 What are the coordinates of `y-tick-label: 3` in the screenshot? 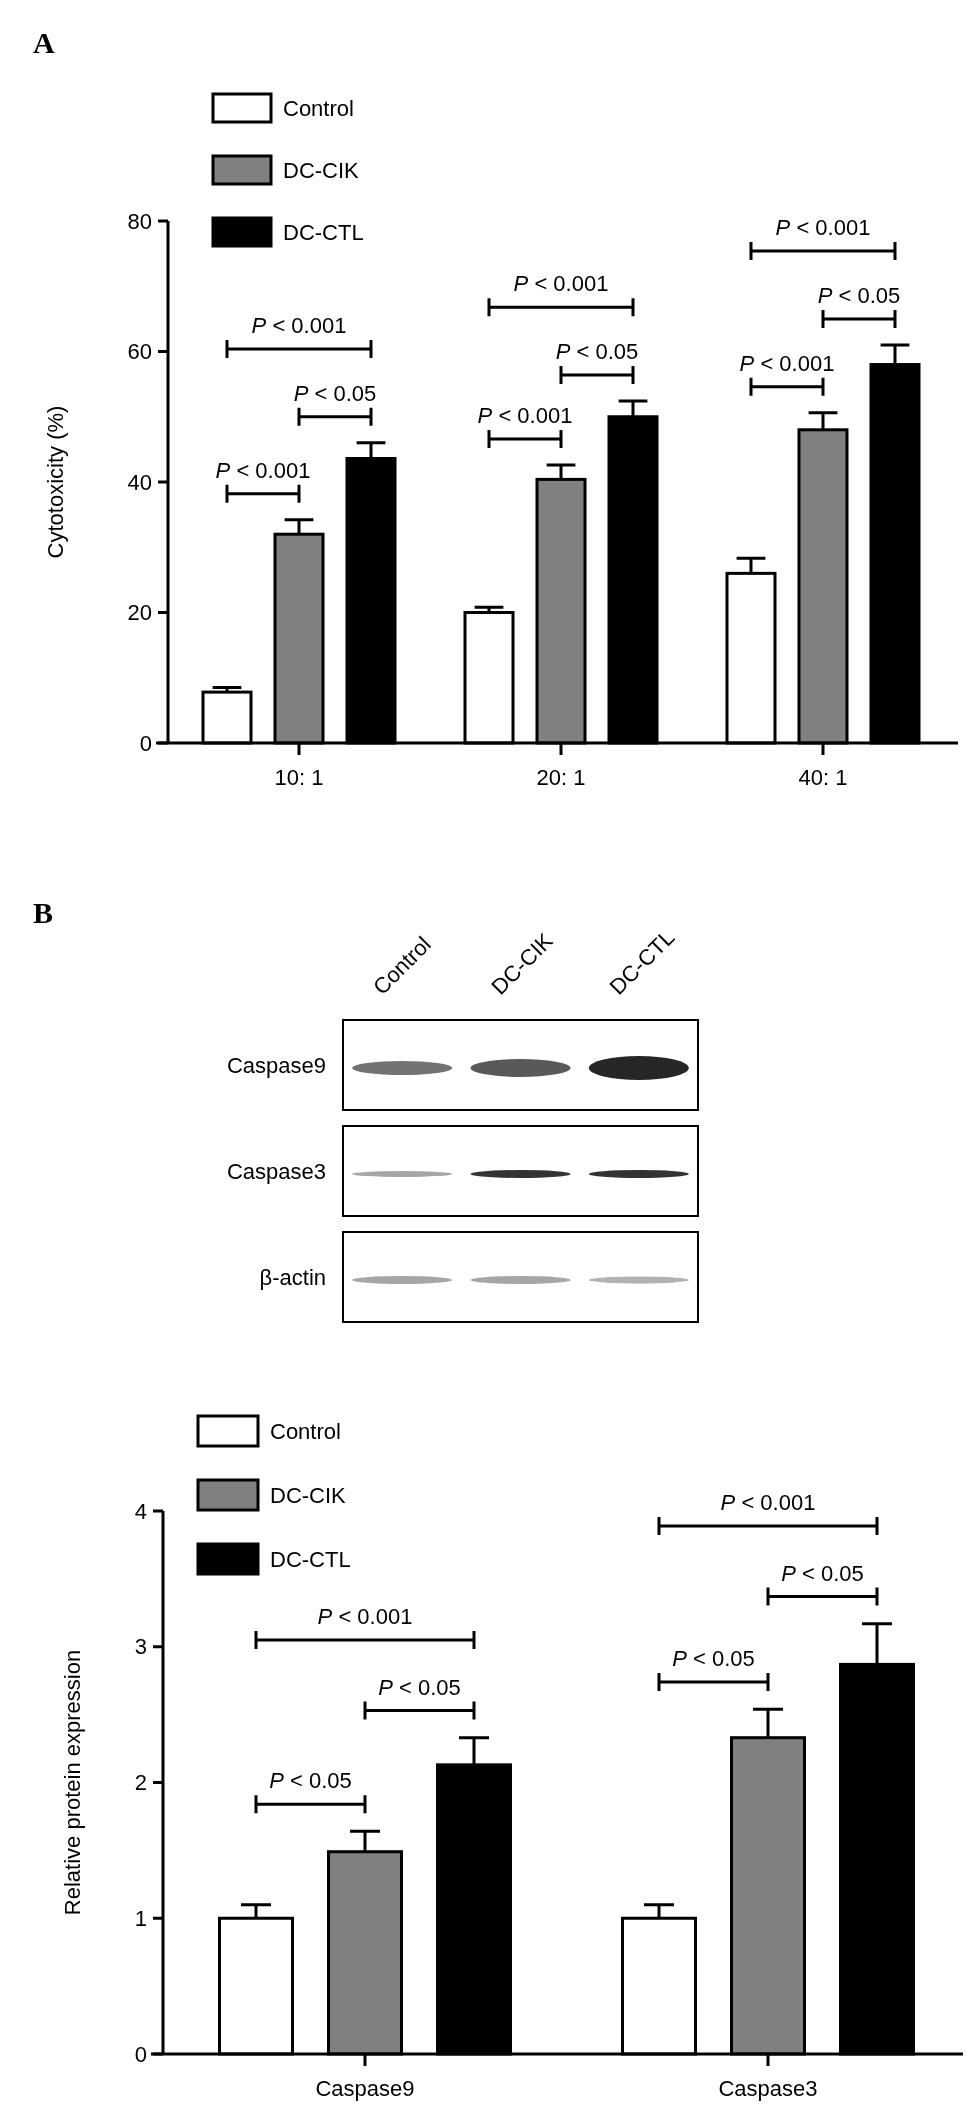 It's located at (140, 1647).